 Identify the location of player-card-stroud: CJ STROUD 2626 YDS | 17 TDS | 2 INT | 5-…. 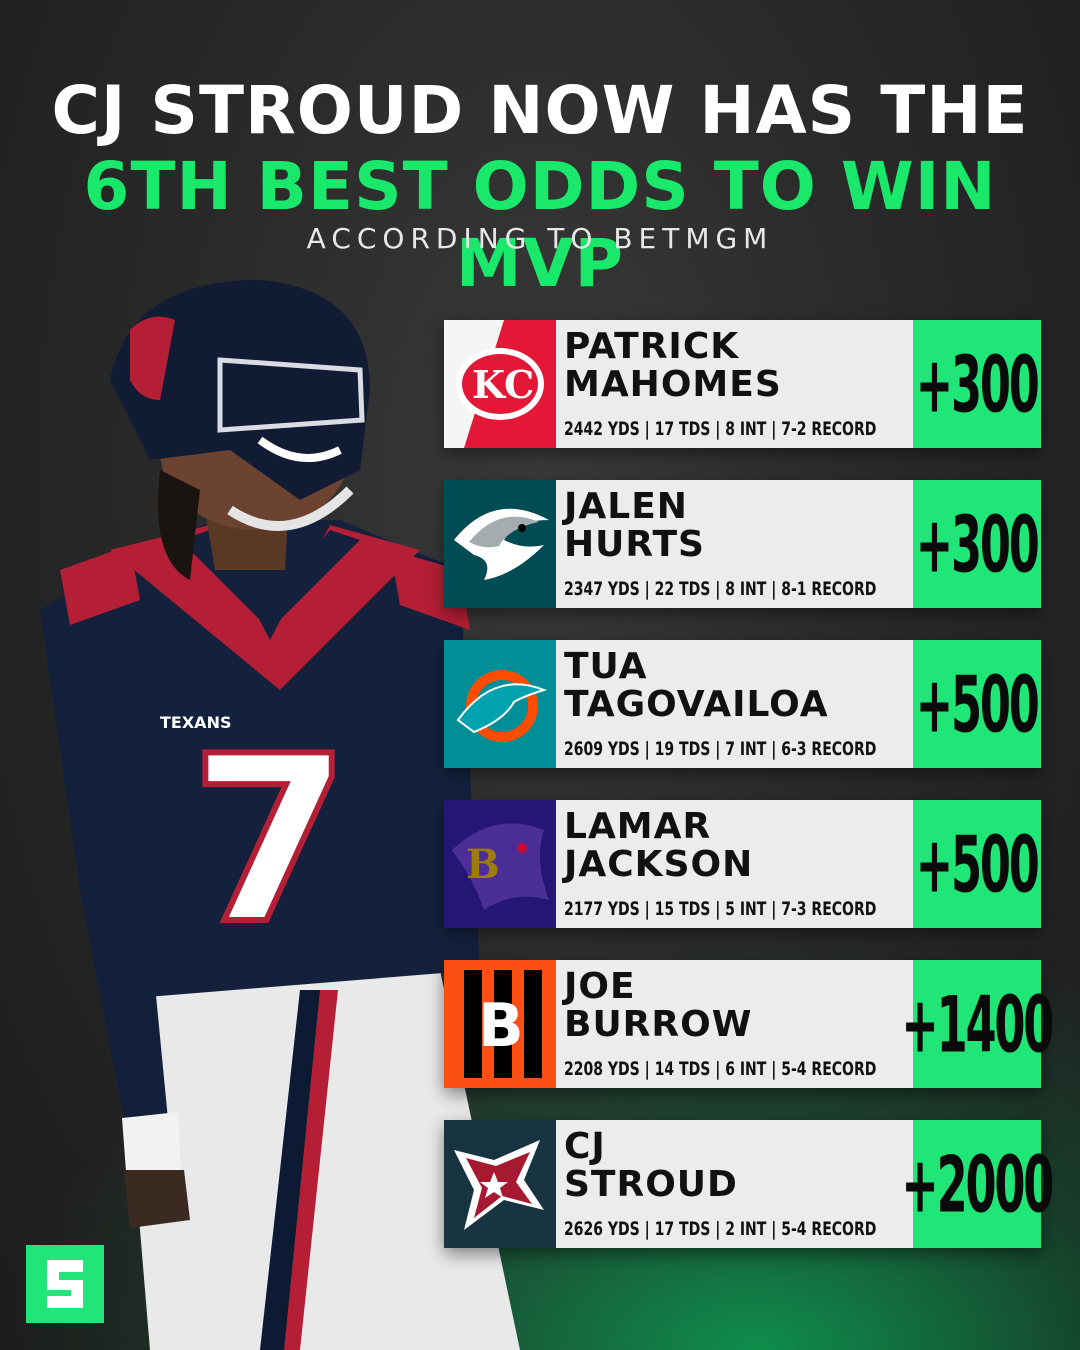
(749, 1184).